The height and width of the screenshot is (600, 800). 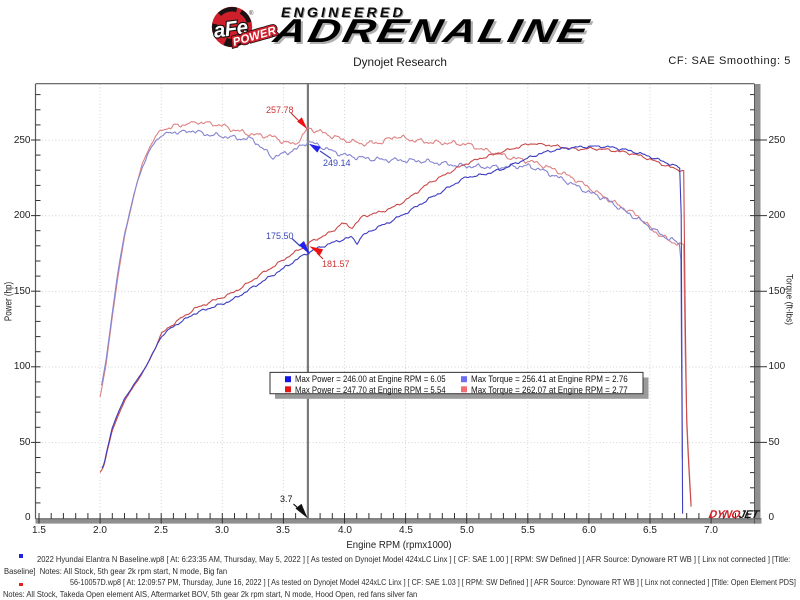 I want to click on svg-text: DYNO, so click(x=725, y=515).